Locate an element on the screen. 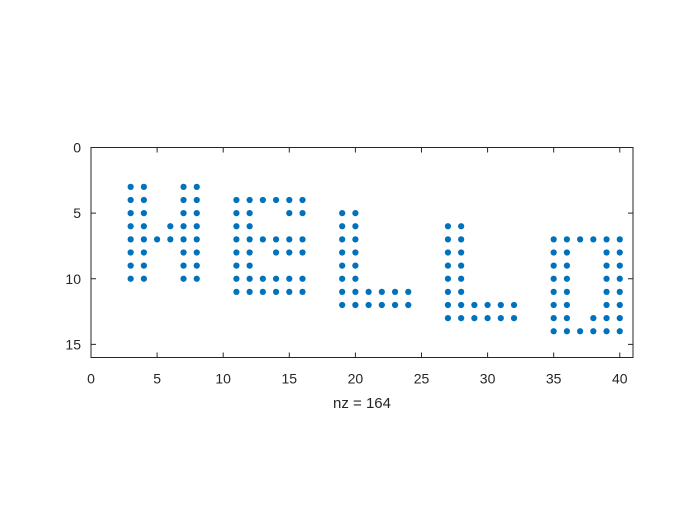 The width and height of the screenshot is (700, 525). x-tick-label: 20 is located at coordinates (356, 379).